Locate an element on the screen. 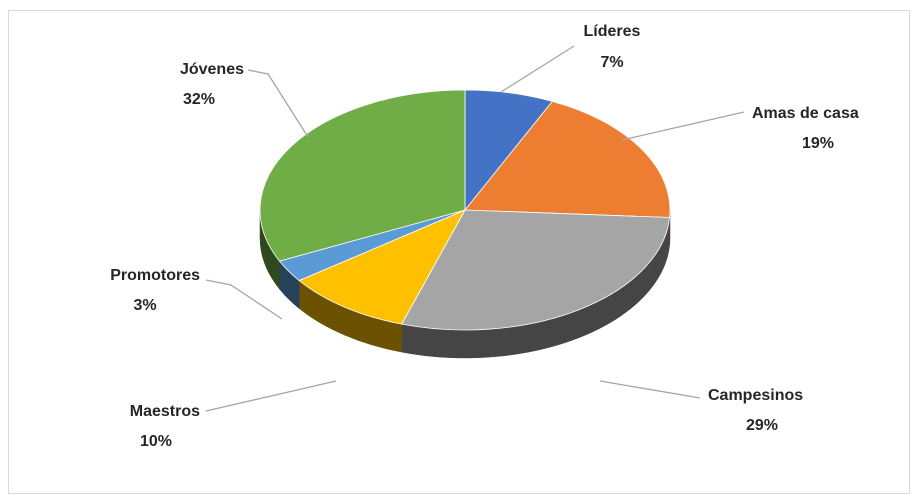  label-campesinos-value: 29% is located at coordinates (762, 425).